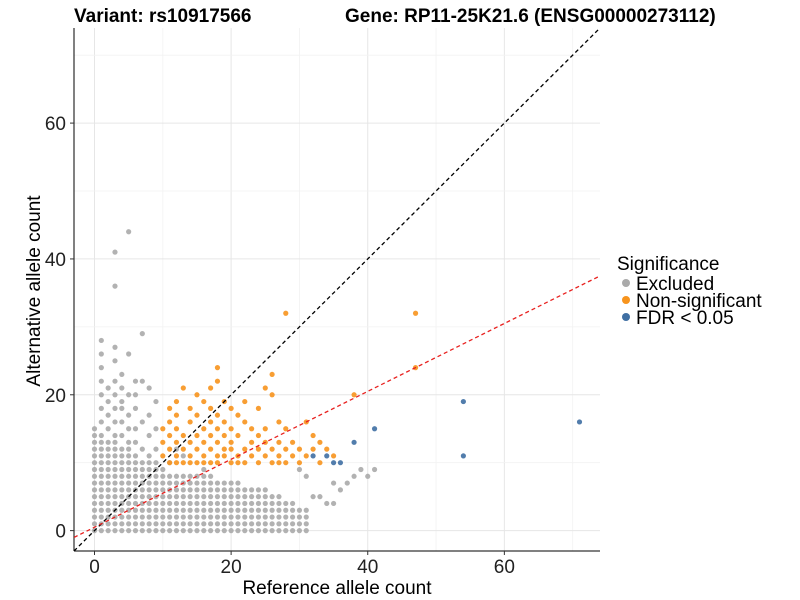 The height and width of the screenshot is (600, 800). What do you see at coordinates (302, 564) in the screenshot?
I see `x-axis-ticks: 0 20 40 60` at bounding box center [302, 564].